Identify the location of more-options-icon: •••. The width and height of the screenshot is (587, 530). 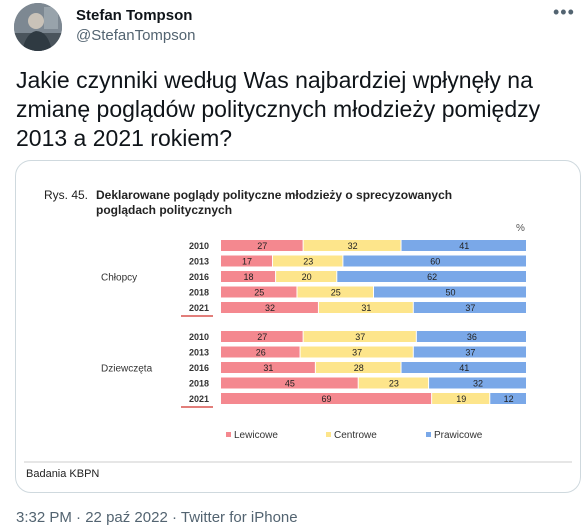
(564, 12).